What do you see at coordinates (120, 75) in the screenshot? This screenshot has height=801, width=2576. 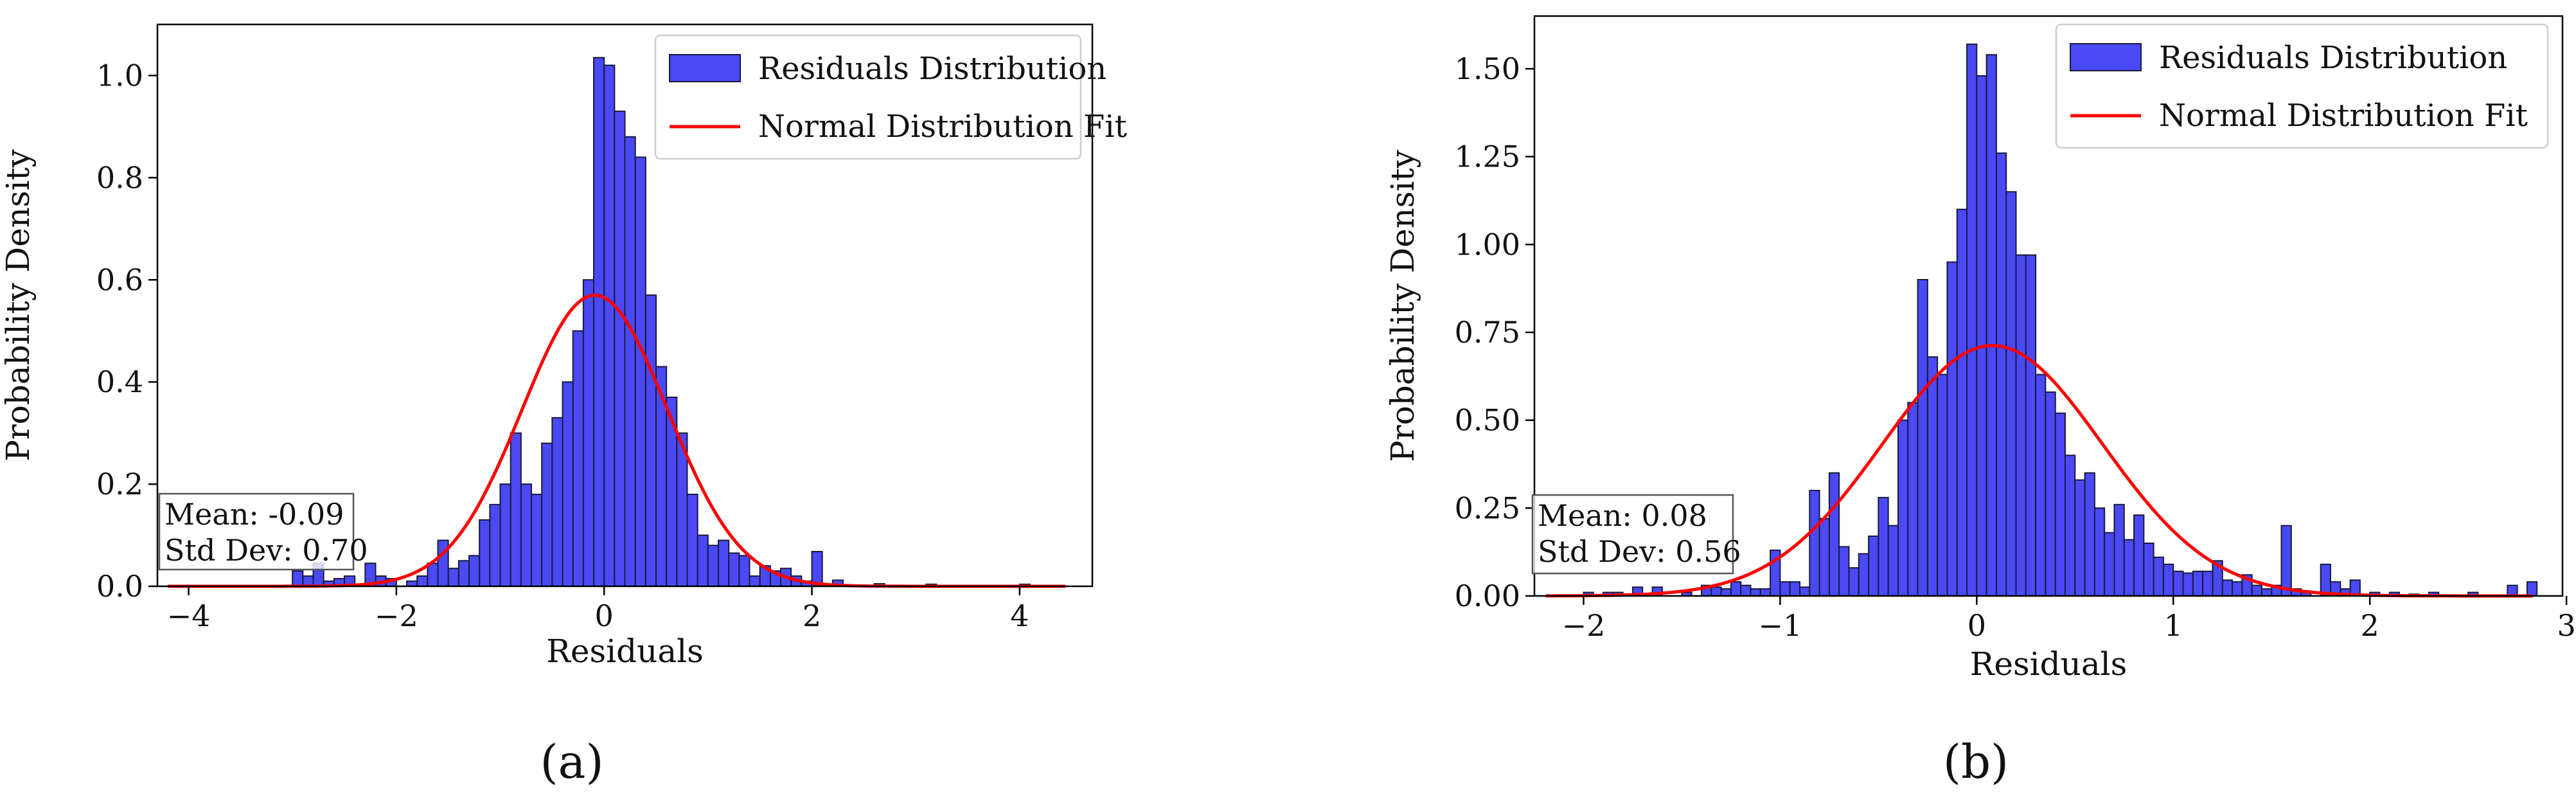 I see `y-tick-label: 1.0` at bounding box center [120, 75].